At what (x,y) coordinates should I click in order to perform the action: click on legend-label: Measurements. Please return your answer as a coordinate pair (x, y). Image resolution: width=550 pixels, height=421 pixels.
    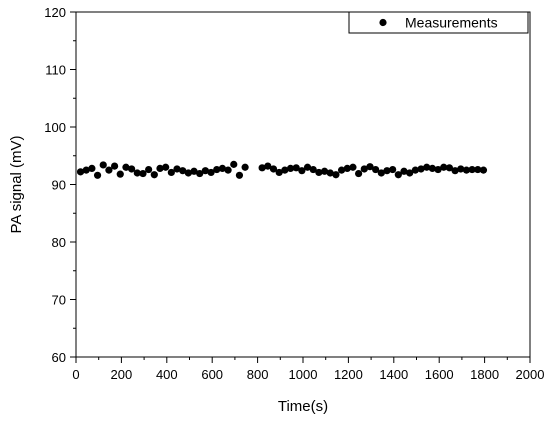
    Looking at the image, I should click on (451, 23).